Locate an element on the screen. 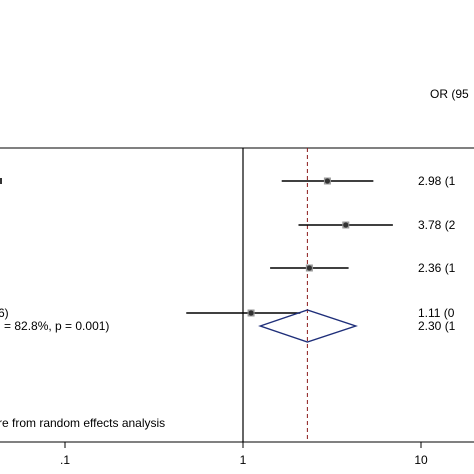 This screenshot has height=474, width=474. x-tick-label: .1 is located at coordinates (65, 460).